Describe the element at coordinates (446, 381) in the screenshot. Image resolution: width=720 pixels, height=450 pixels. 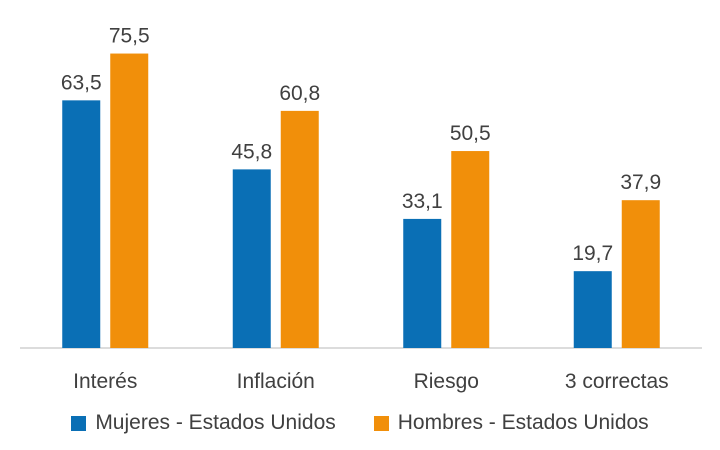
I see `x-tick-label-riesgo: Riesgo` at that location.